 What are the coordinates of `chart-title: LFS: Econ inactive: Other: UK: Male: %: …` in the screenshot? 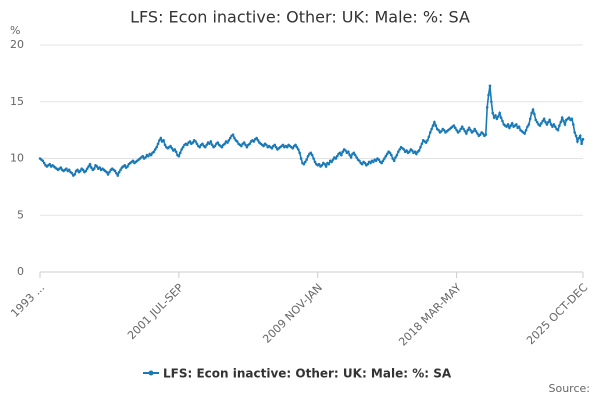 It's located at (300, 17).